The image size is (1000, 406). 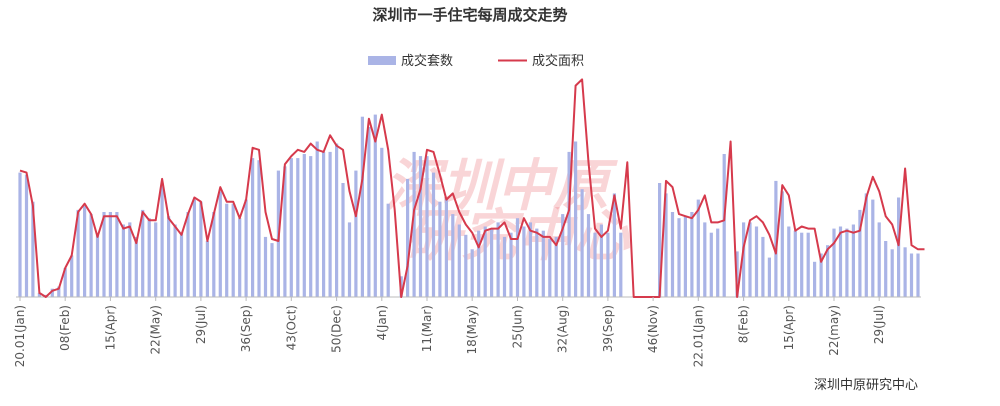 What do you see at coordinates (698, 336) in the screenshot?
I see `x-tick-label-15: 22.01(Jan)` at bounding box center [698, 336].